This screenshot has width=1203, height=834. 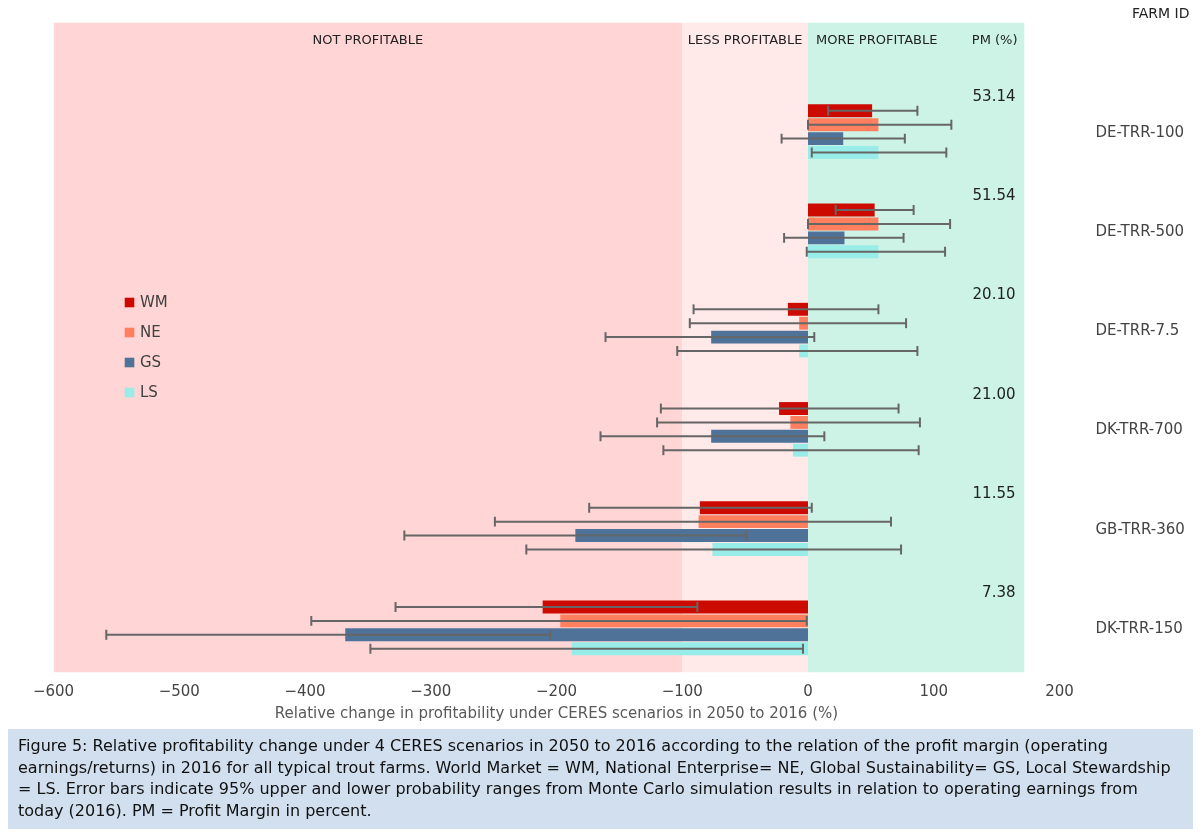 What do you see at coordinates (1059, 690) in the screenshot?
I see `x-tick-label: 200` at bounding box center [1059, 690].